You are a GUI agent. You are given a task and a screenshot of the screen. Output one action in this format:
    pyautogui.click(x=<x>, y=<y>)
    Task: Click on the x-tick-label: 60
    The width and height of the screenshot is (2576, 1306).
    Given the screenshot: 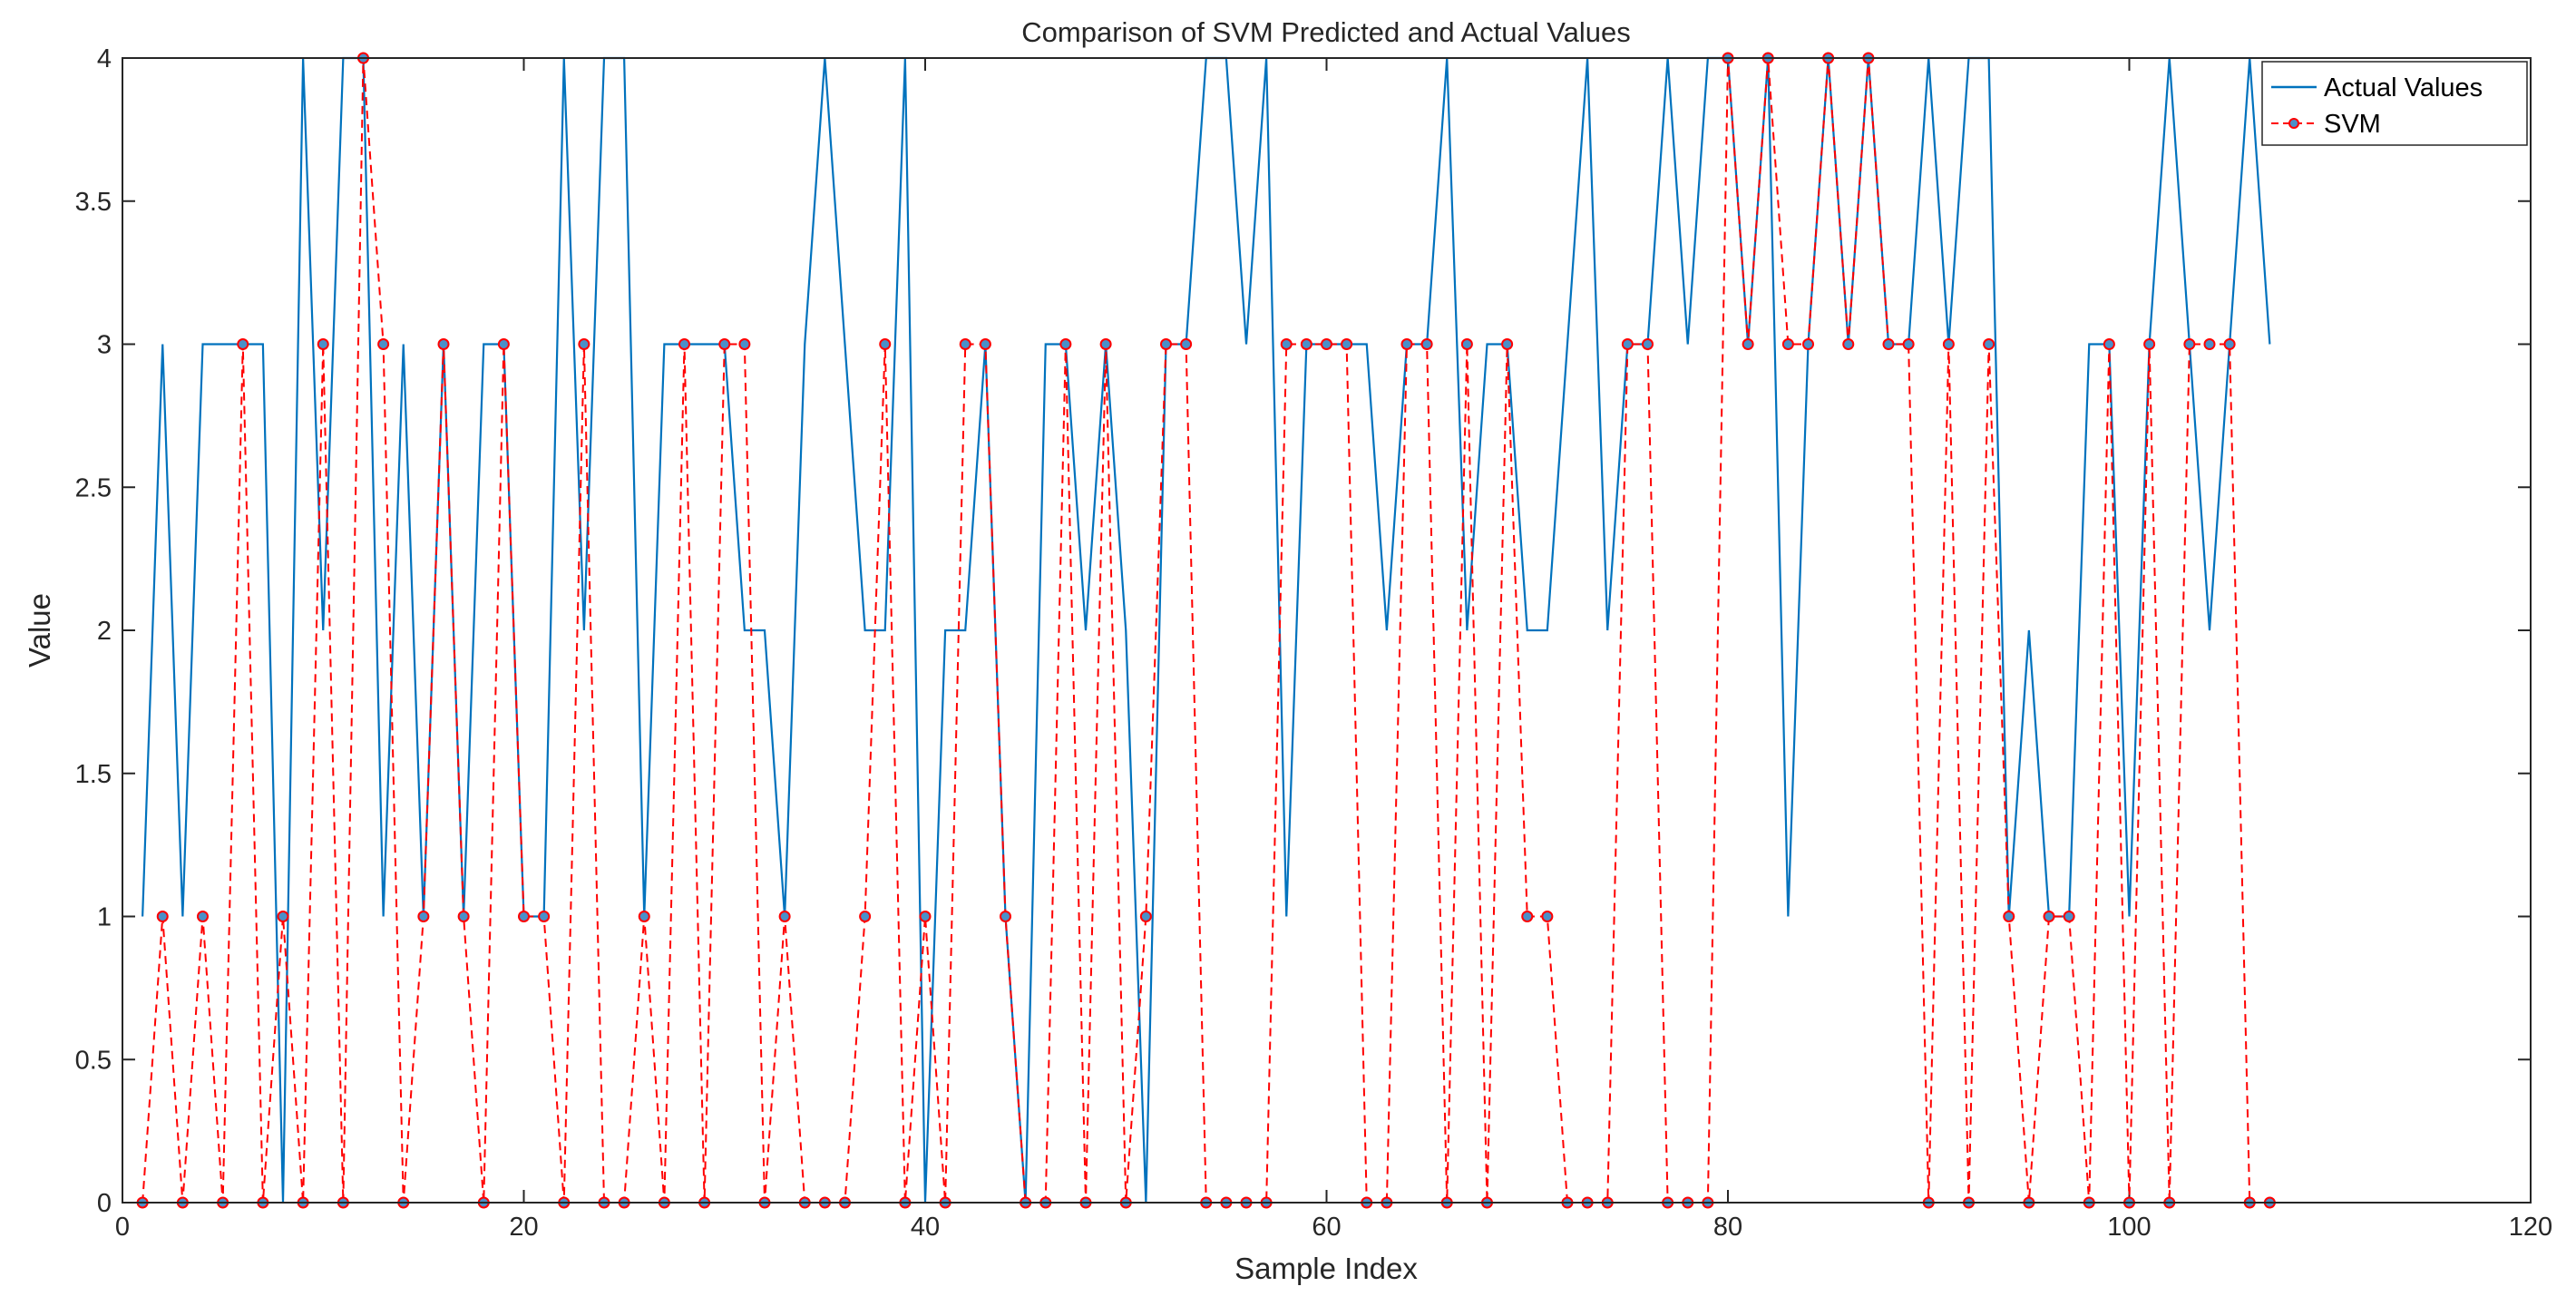 What is the action you would take?
    pyautogui.click(x=1326, y=1227)
    